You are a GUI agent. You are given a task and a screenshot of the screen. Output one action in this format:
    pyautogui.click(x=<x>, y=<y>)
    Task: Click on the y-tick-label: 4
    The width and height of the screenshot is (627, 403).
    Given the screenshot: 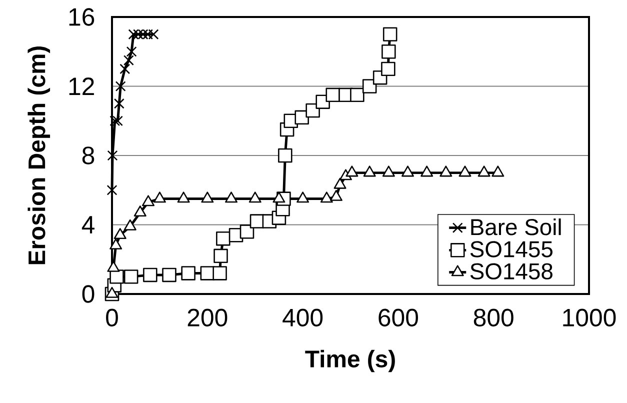 What is the action you would take?
    pyautogui.click(x=88, y=225)
    